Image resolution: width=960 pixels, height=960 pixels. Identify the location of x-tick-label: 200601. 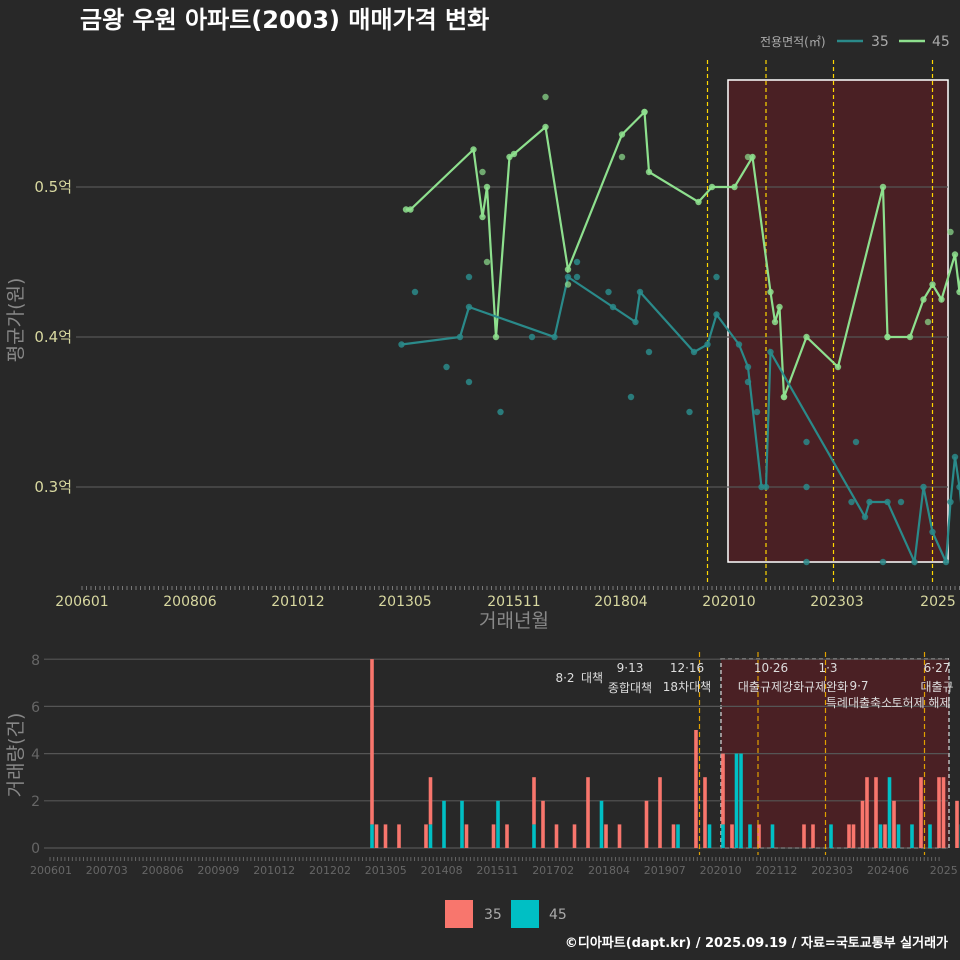
(81, 602).